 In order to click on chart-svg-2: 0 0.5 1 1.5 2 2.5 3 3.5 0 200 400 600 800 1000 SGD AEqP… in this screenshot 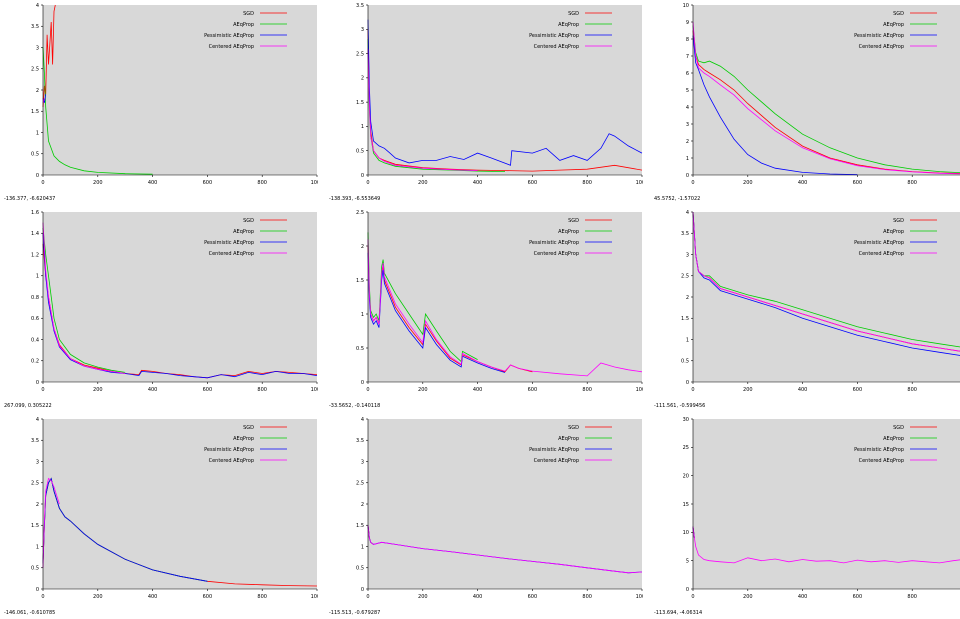, I will do `click(499, 94)`.